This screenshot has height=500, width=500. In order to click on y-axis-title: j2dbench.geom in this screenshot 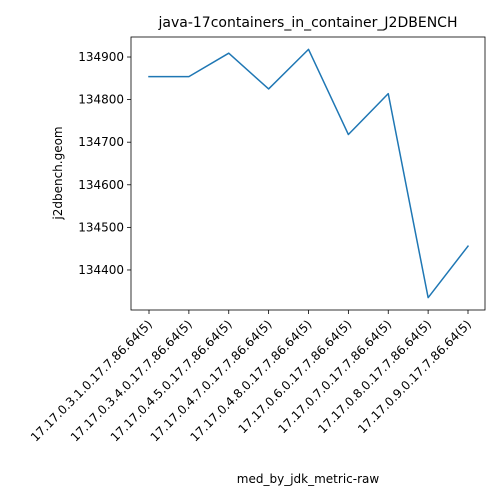, I will do `click(58, 173)`.